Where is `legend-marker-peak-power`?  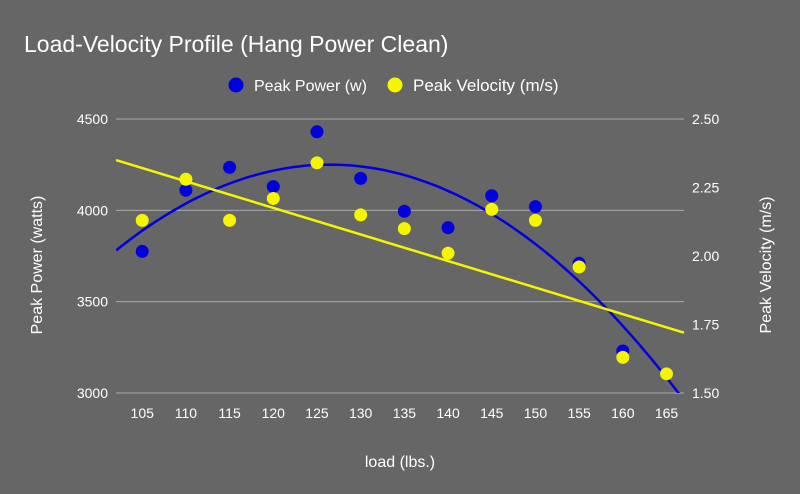 legend-marker-peak-power is located at coordinates (236, 85).